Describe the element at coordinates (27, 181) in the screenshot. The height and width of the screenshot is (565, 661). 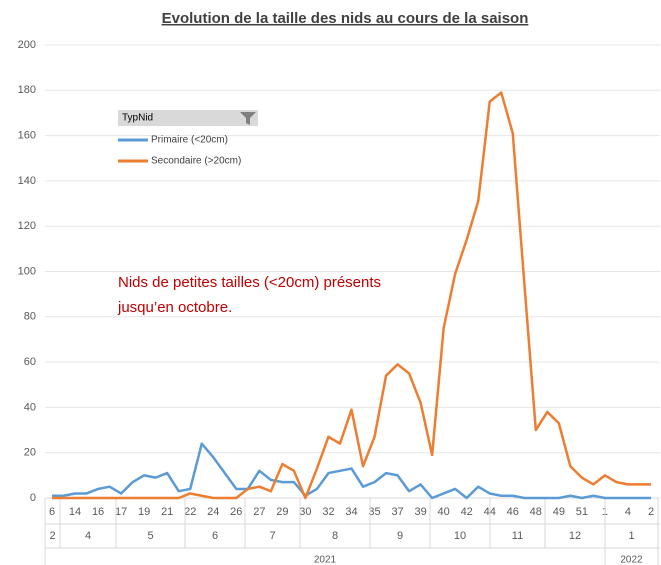
I see `y-tick-label: 140` at that location.